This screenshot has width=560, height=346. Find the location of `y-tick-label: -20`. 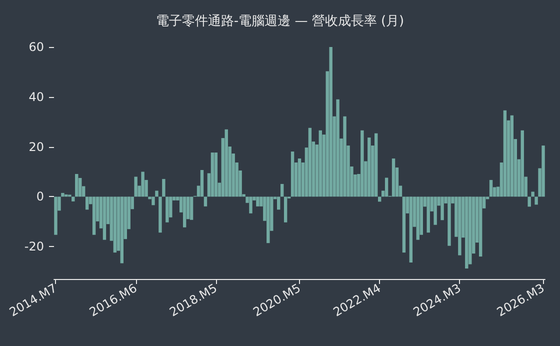

y-tick-label: -20 is located at coordinates (34, 247).